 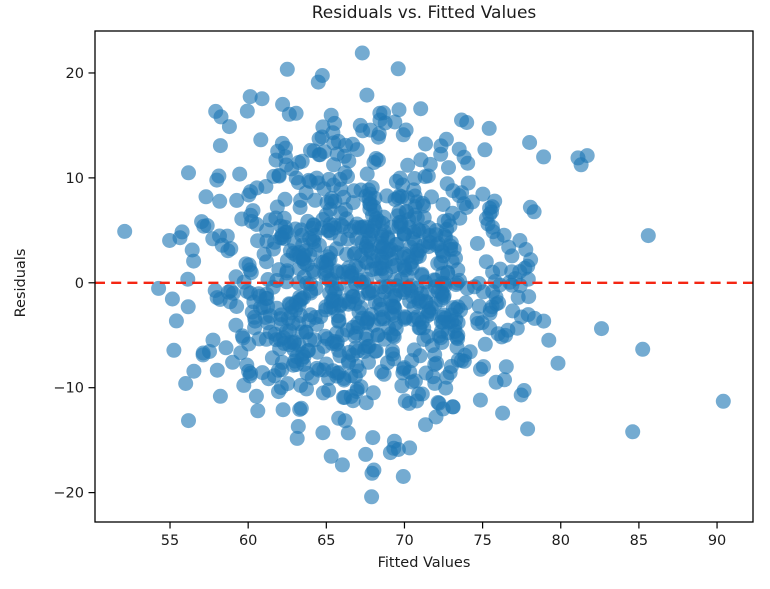 What do you see at coordinates (170, 541) in the screenshot?
I see `x-tick-label: 55` at bounding box center [170, 541].